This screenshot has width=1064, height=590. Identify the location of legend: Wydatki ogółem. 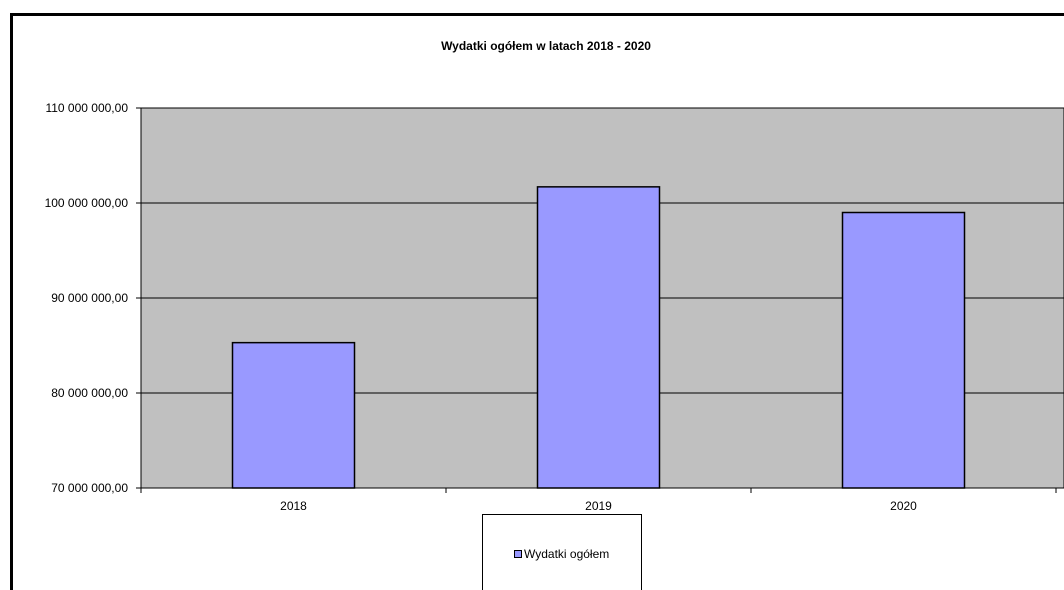
(562, 552).